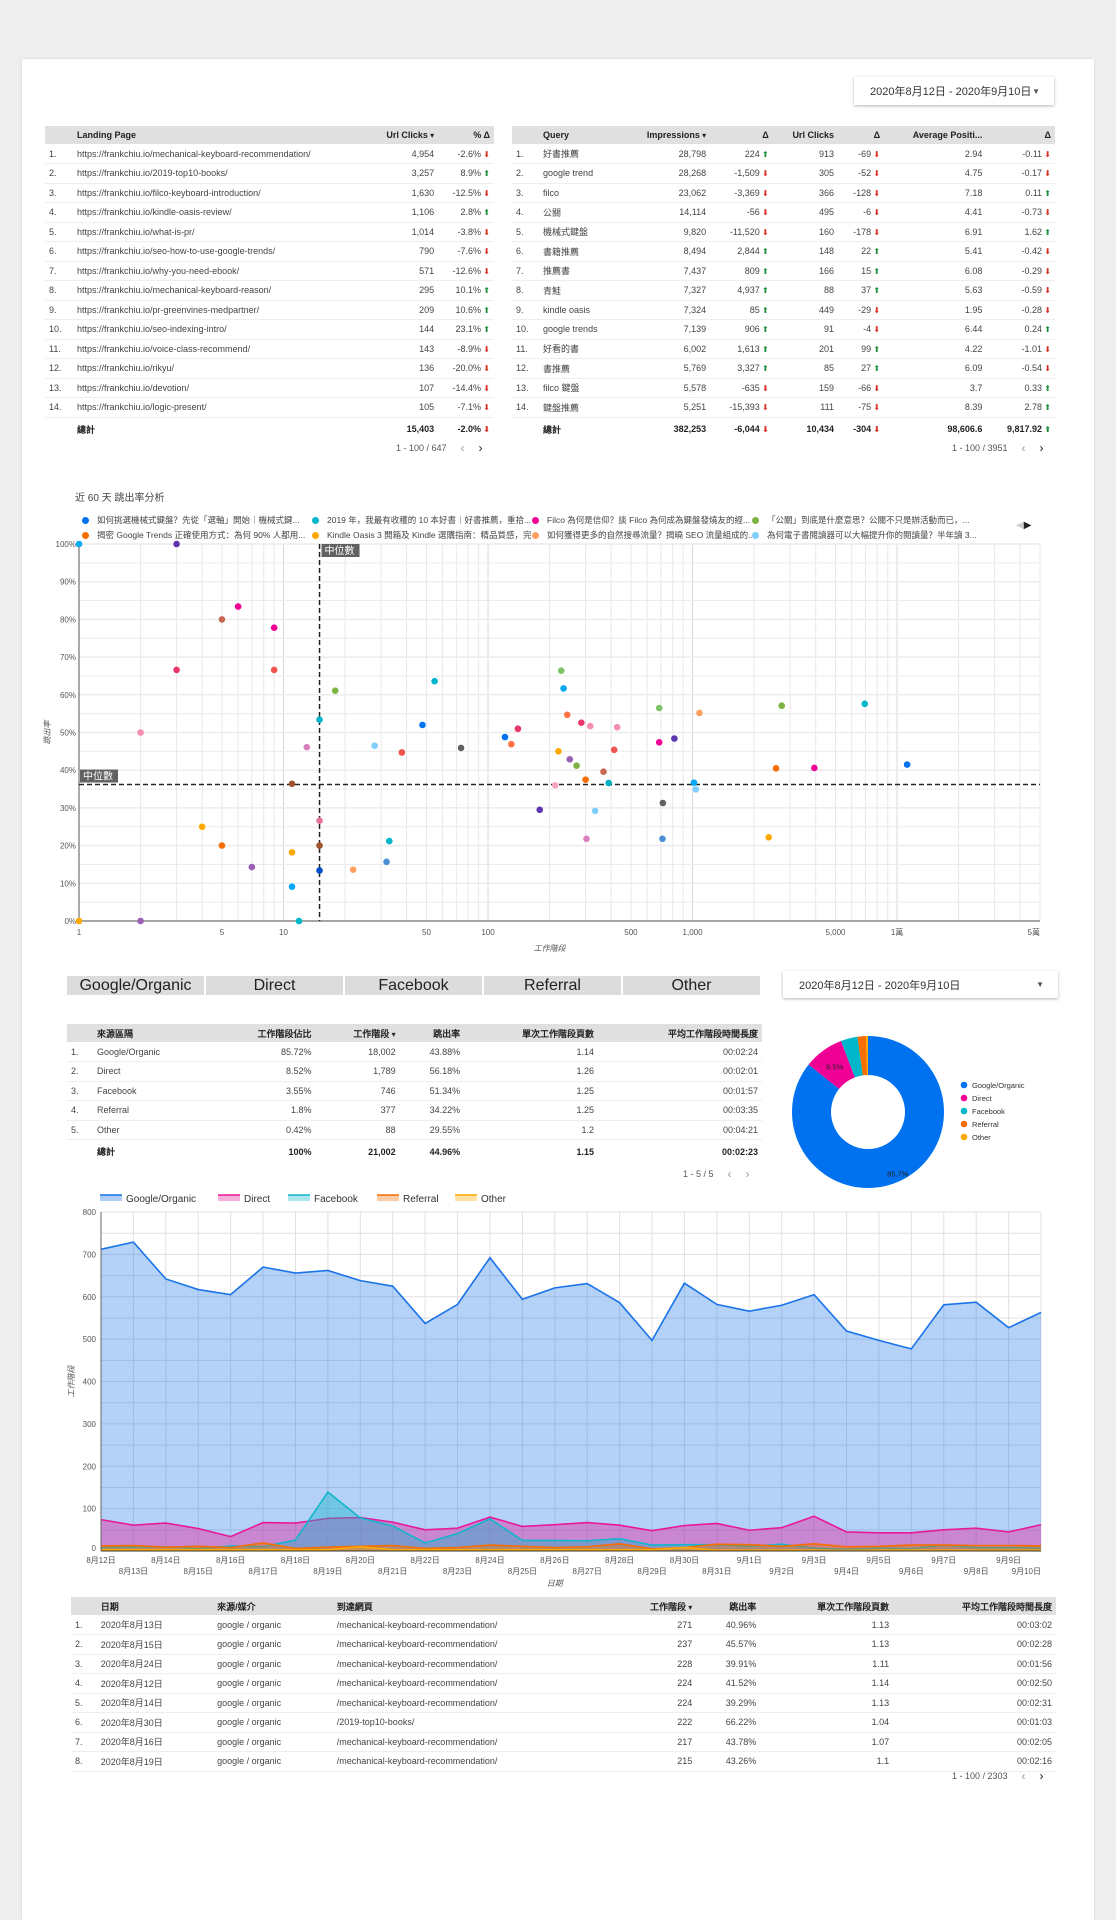 The image size is (1116, 1920). Describe the element at coordinates (552, 985) in the screenshot. I see `tab-referral: Referral` at that location.